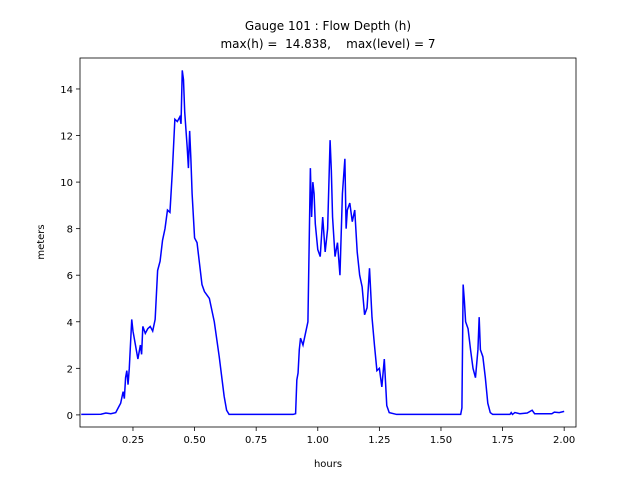 Image resolution: width=640 pixels, height=480 pixels. Describe the element at coordinates (194, 440) in the screenshot. I see `x-tick-label: 0.50` at that location.